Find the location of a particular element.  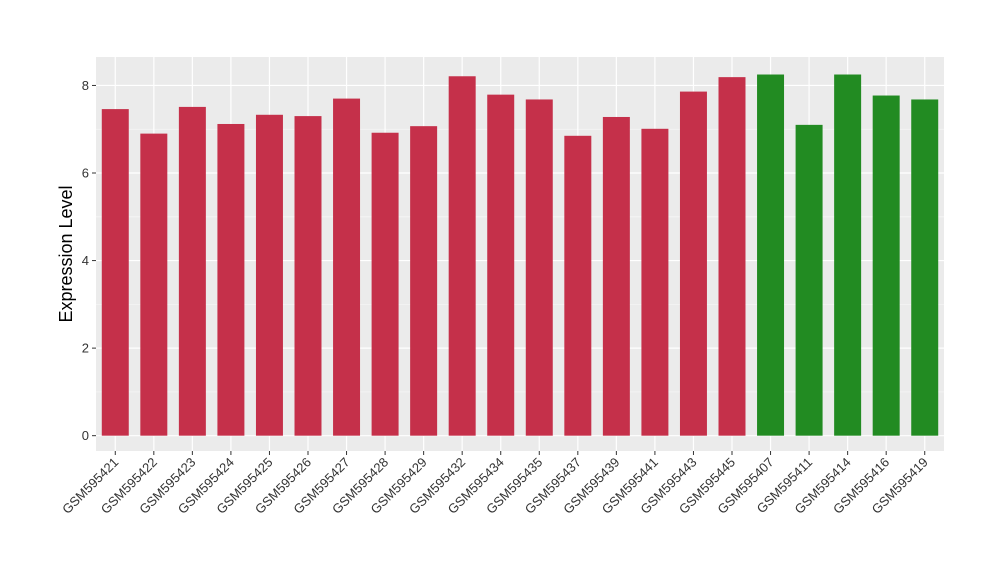

y-tick-label: 4 is located at coordinates (85, 260).